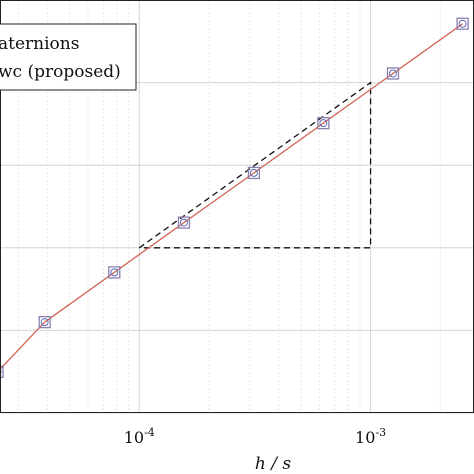 The image size is (474, 474). What do you see at coordinates (60, 72) in the screenshot?
I see `legend-entry-wc-proposed: wc (proposed)` at bounding box center [60, 72].